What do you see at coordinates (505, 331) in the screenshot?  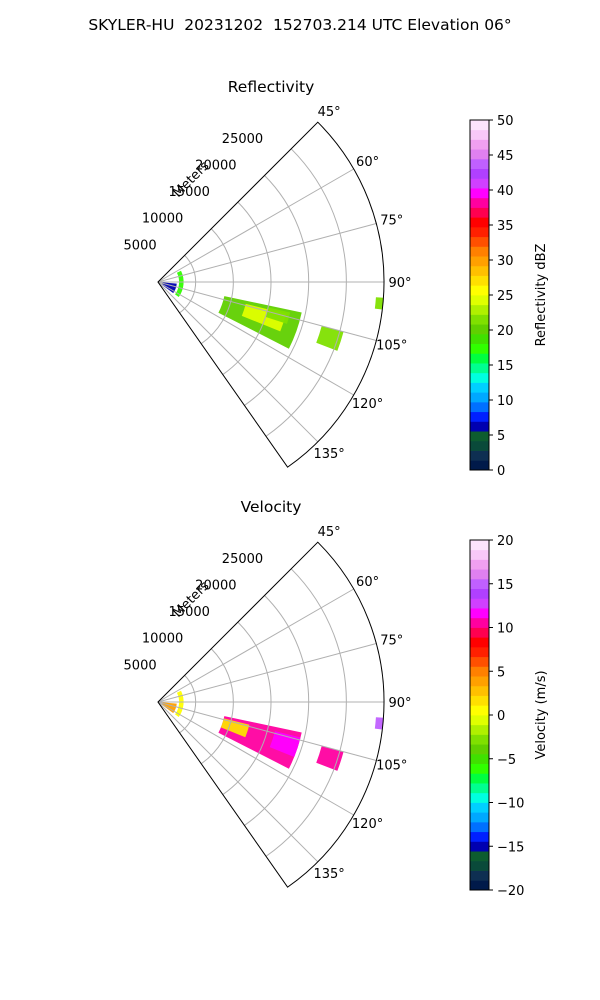 I see `reflectivity-colorbar-tick-label: 20` at bounding box center [505, 331].